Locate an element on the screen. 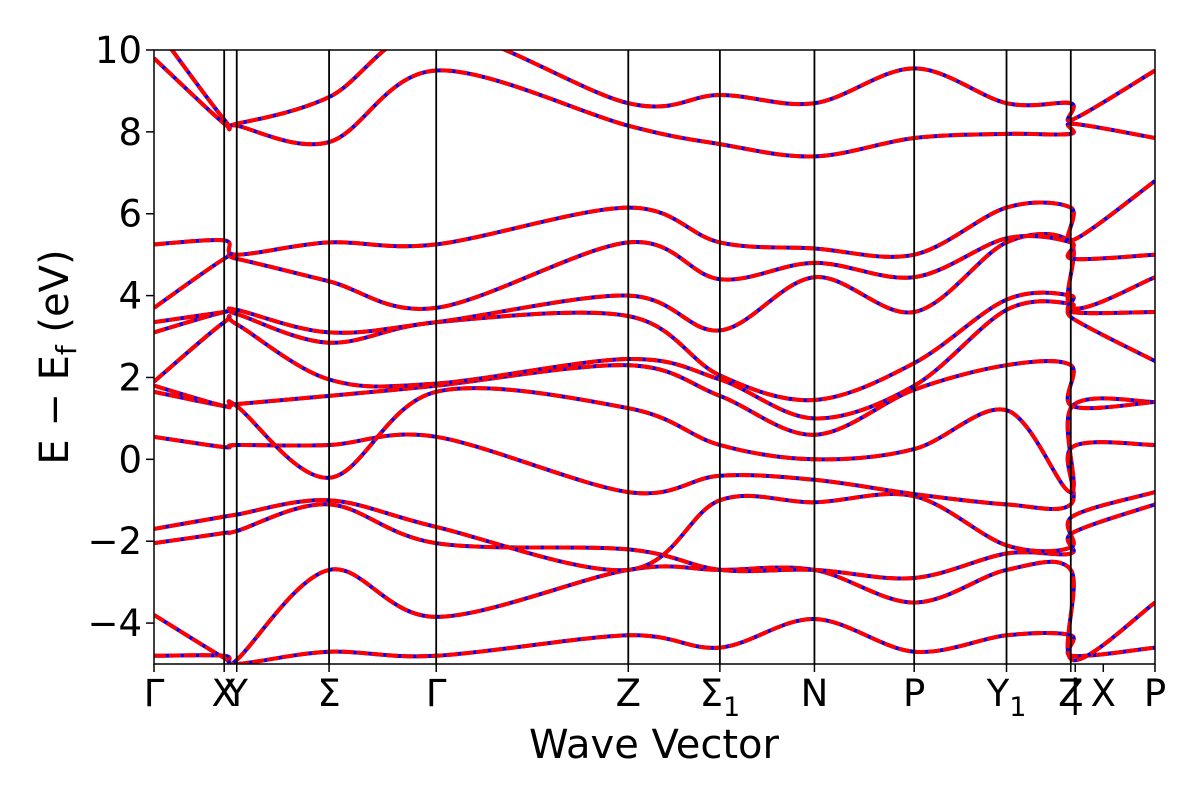  y-tick-label: 0 is located at coordinates (130, 459).